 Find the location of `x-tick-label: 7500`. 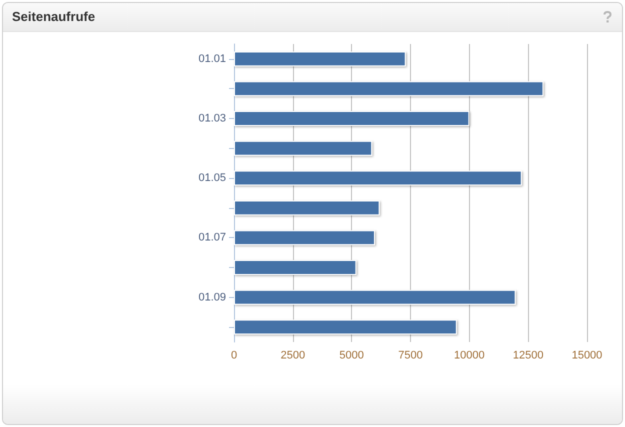

x-tick-label: 7500 is located at coordinates (410, 356).